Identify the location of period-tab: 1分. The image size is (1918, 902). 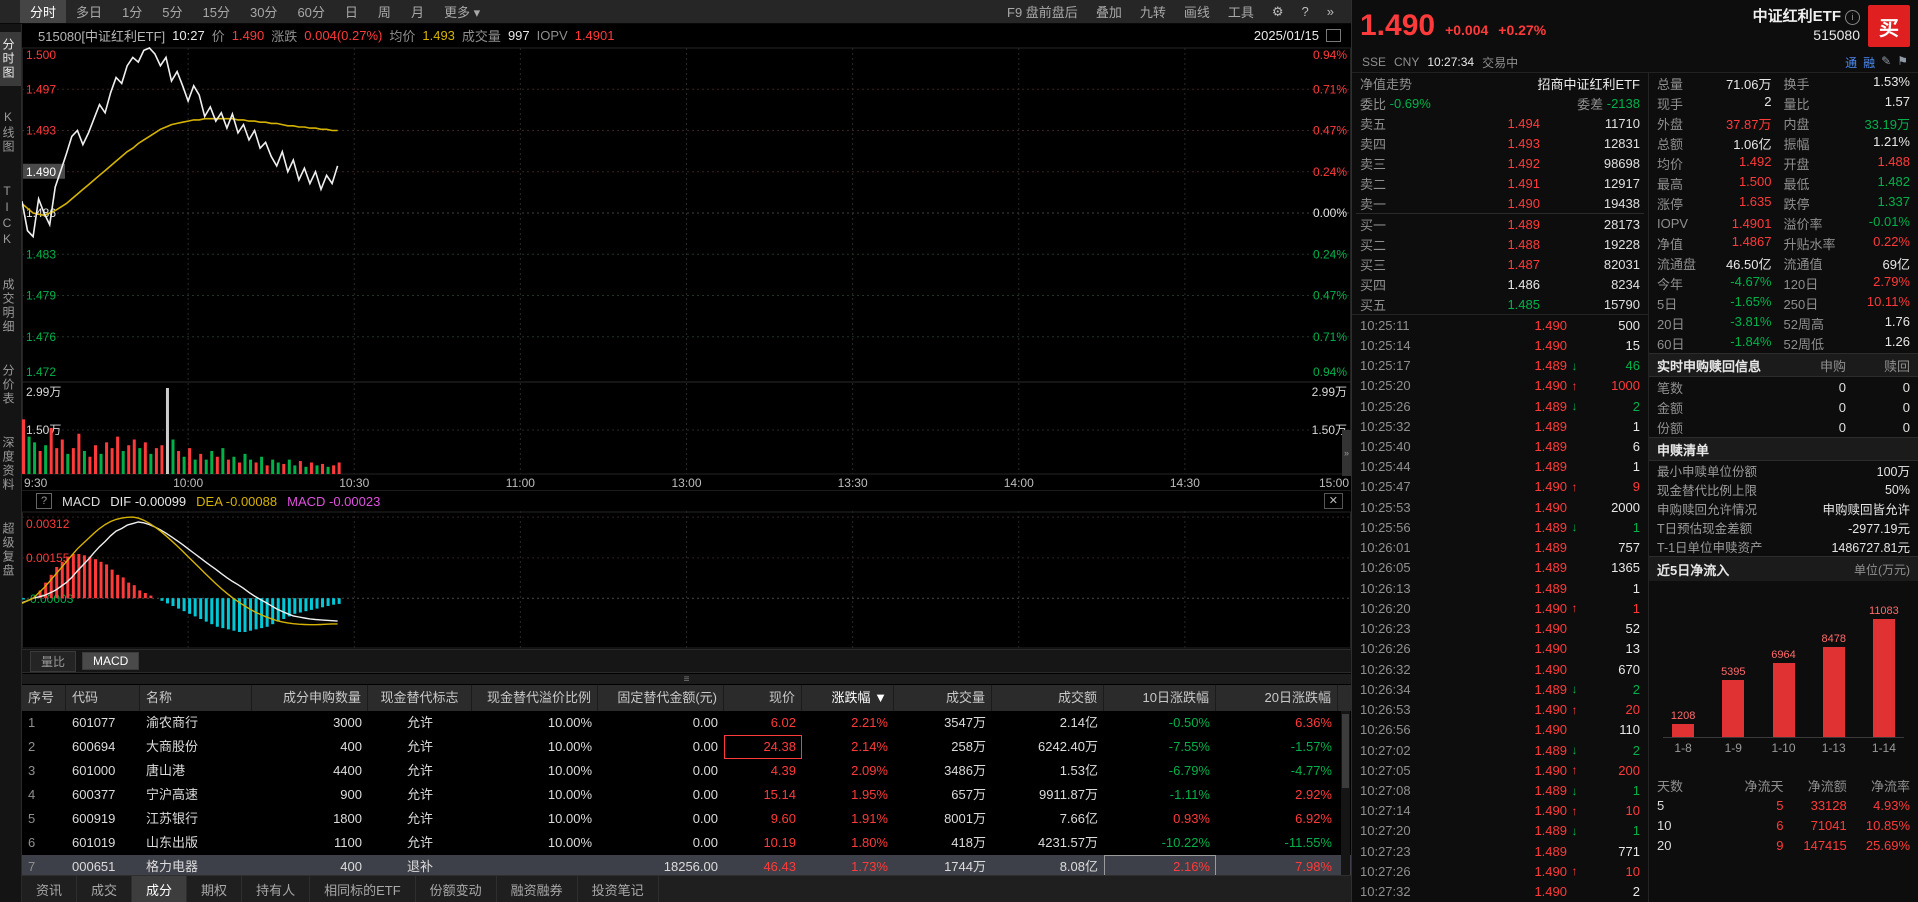
(132, 12).